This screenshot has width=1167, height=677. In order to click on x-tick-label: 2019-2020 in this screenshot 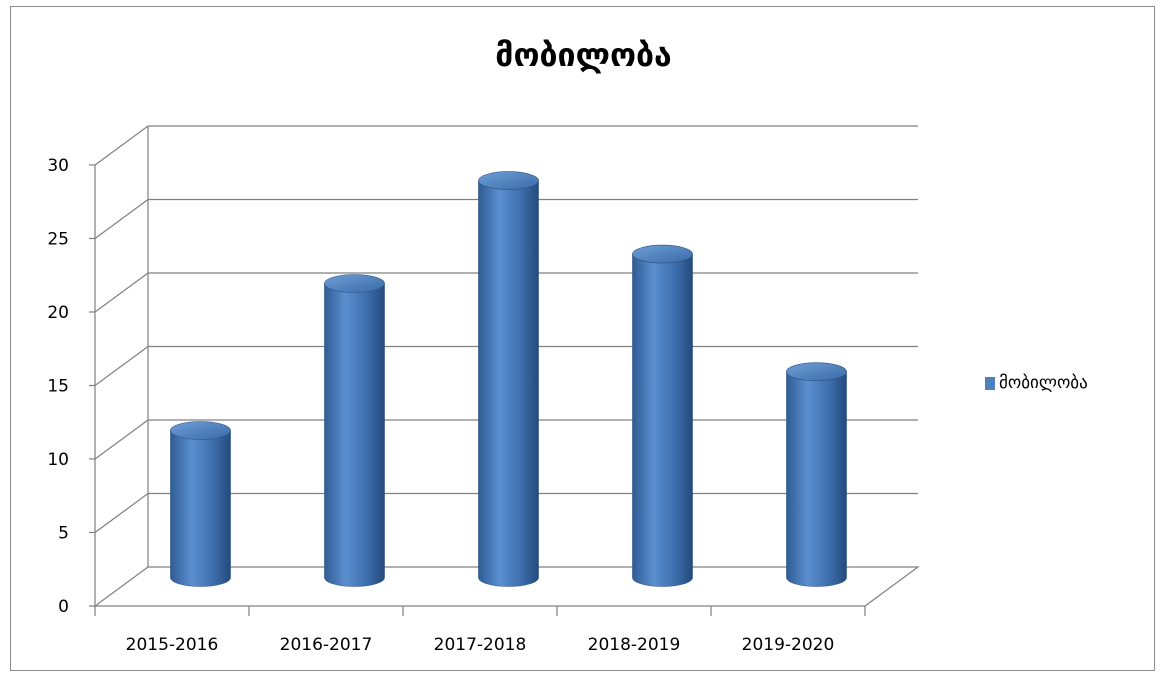, I will do `click(788, 645)`.